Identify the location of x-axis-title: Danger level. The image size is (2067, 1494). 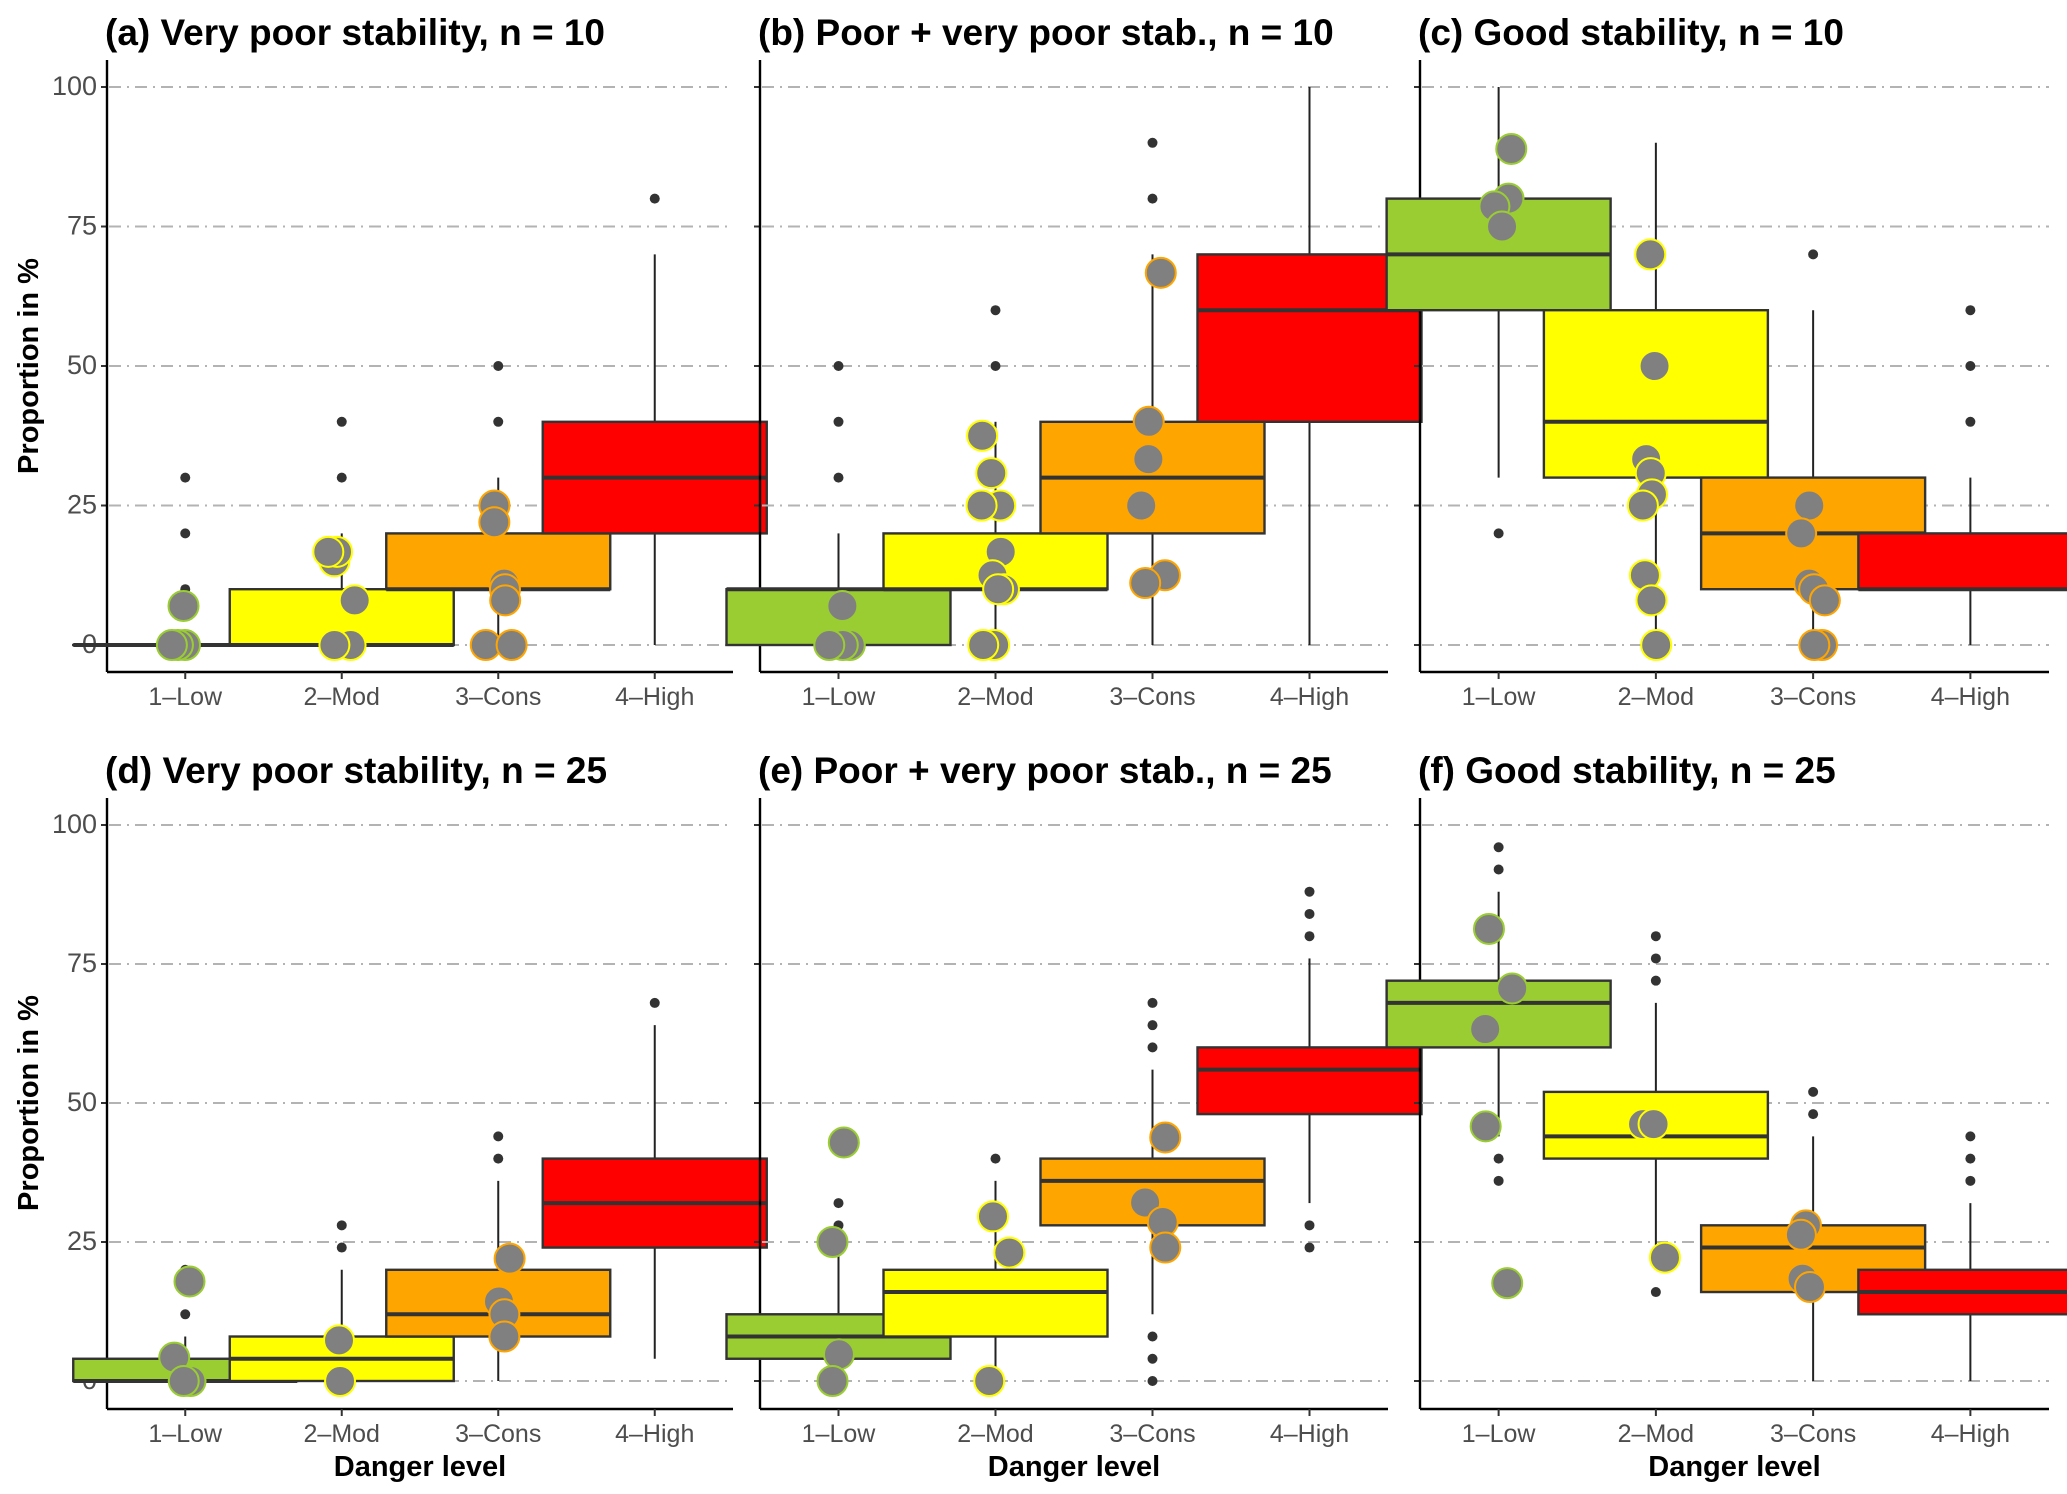
(1734, 1467).